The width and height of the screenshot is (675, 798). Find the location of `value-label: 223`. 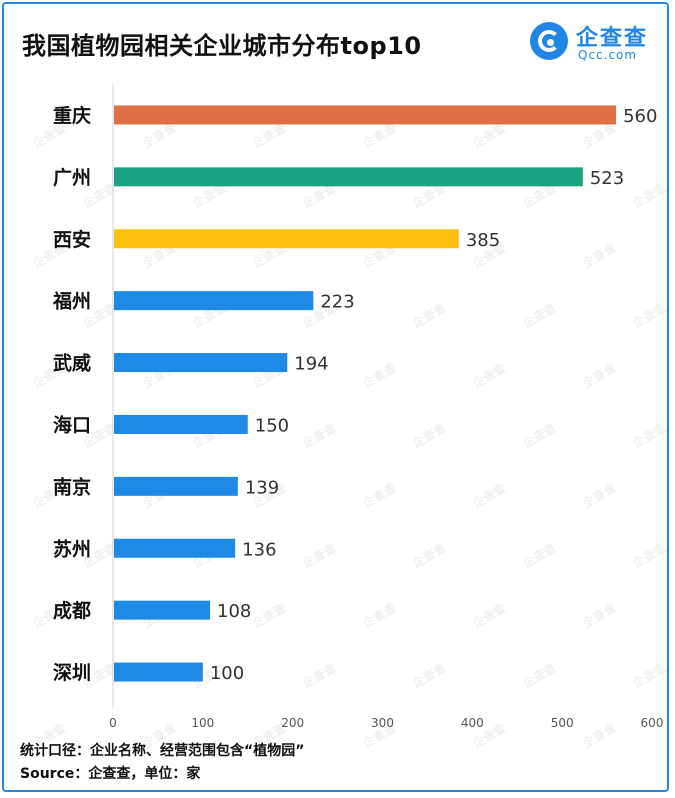

value-label: 223 is located at coordinates (337, 302).